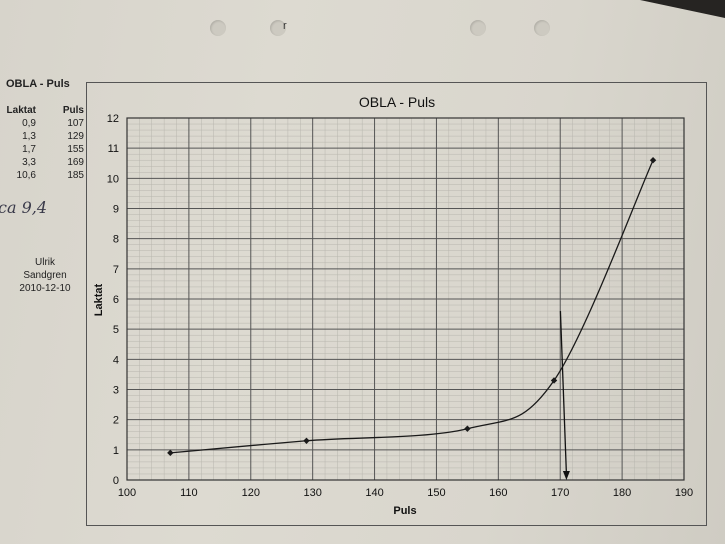 The width and height of the screenshot is (725, 544). I want to click on table-row: 1,3 129, so click(45, 136).